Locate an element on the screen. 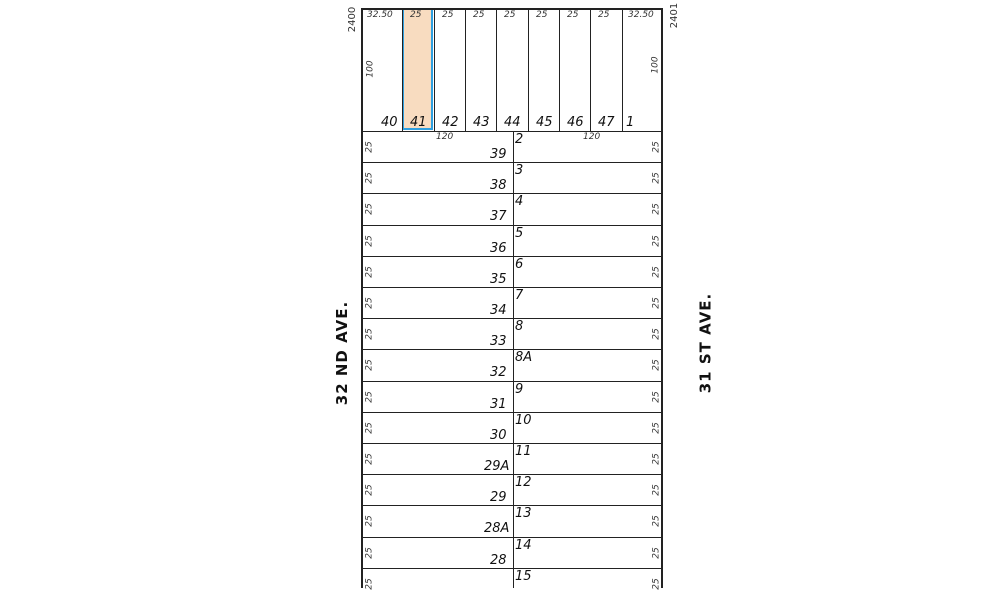 The image size is (984, 590). lot-number: 44 is located at coordinates (512, 122).